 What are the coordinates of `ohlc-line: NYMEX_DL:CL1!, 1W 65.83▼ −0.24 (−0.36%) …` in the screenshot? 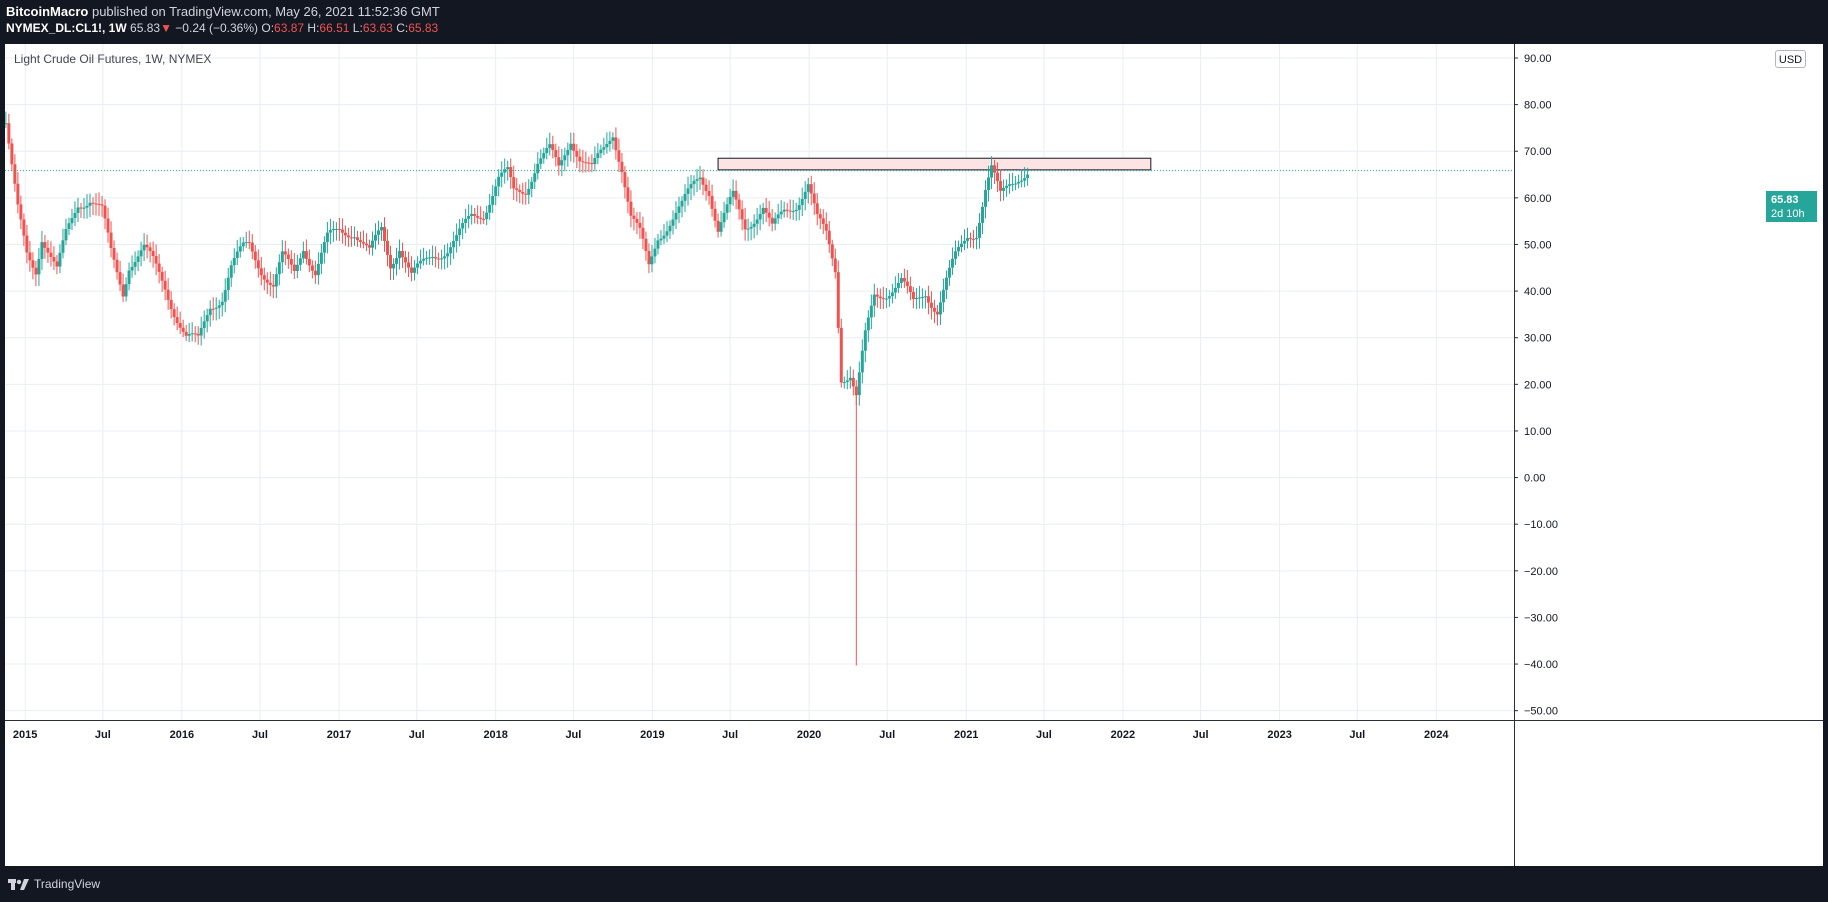 It's located at (222, 28).